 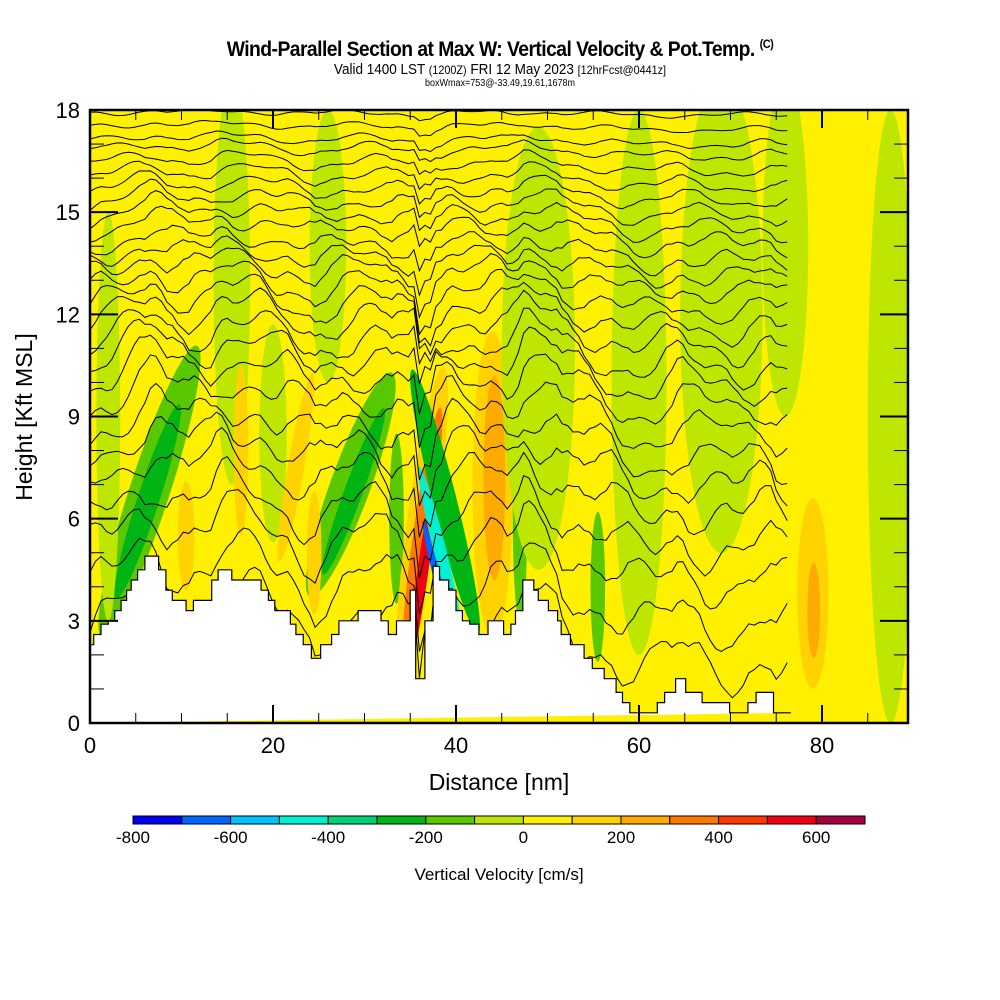 I want to click on y-tick-label: 12, so click(x=68, y=314).